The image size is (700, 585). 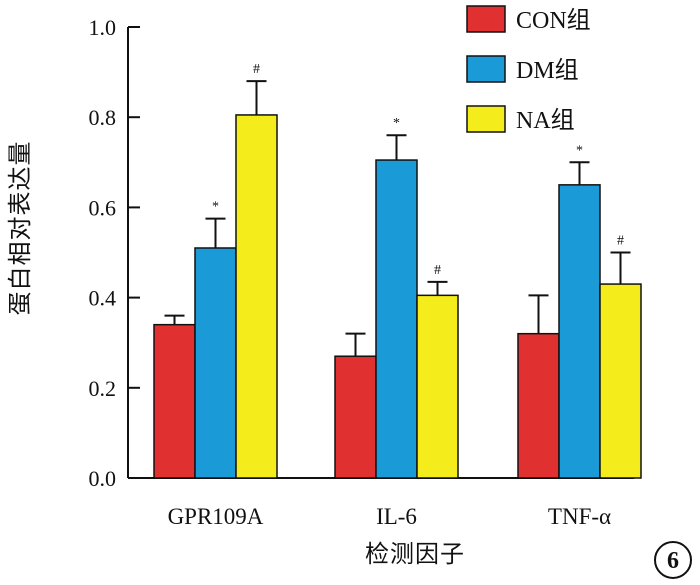 I want to click on legend: CON组 DM组 NA组, so click(x=528, y=69).